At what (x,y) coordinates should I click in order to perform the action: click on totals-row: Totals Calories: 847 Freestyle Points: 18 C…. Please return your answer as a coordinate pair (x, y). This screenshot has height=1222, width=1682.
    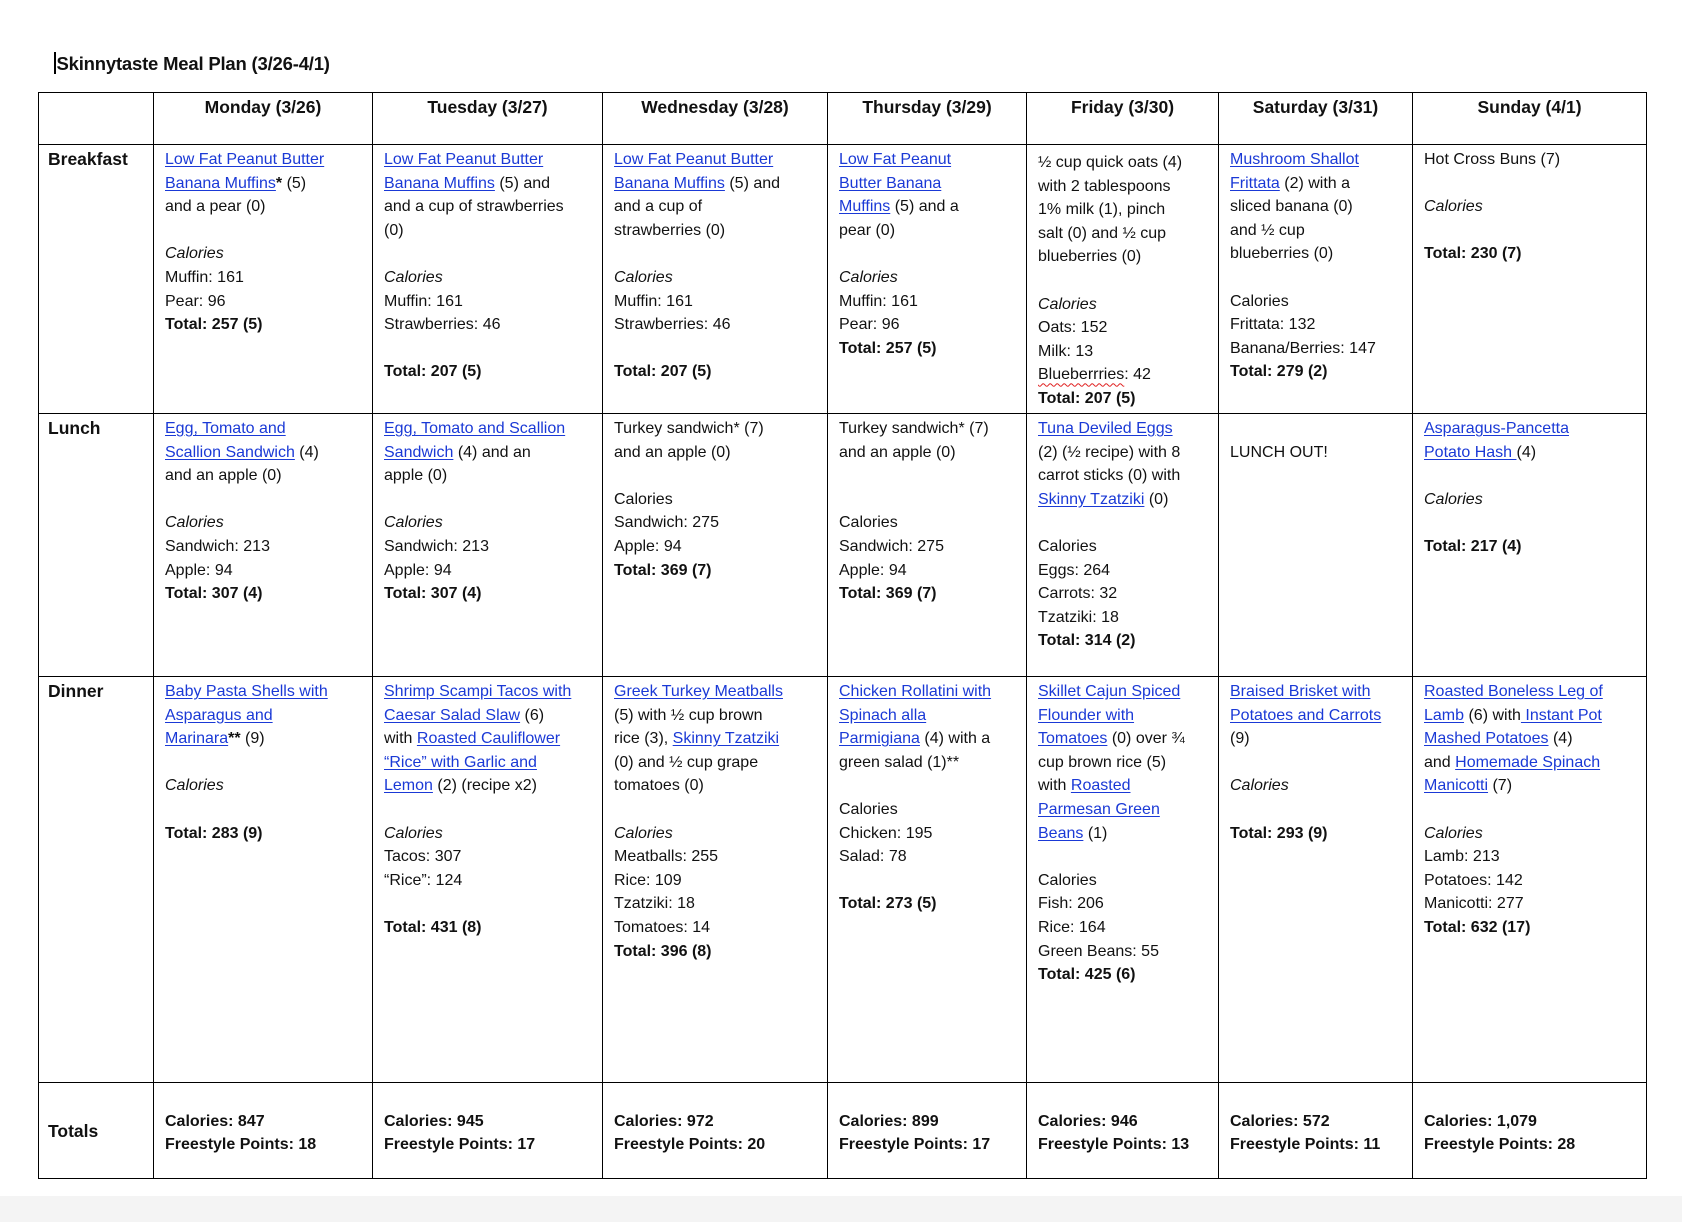
    Looking at the image, I should click on (842, 1130).